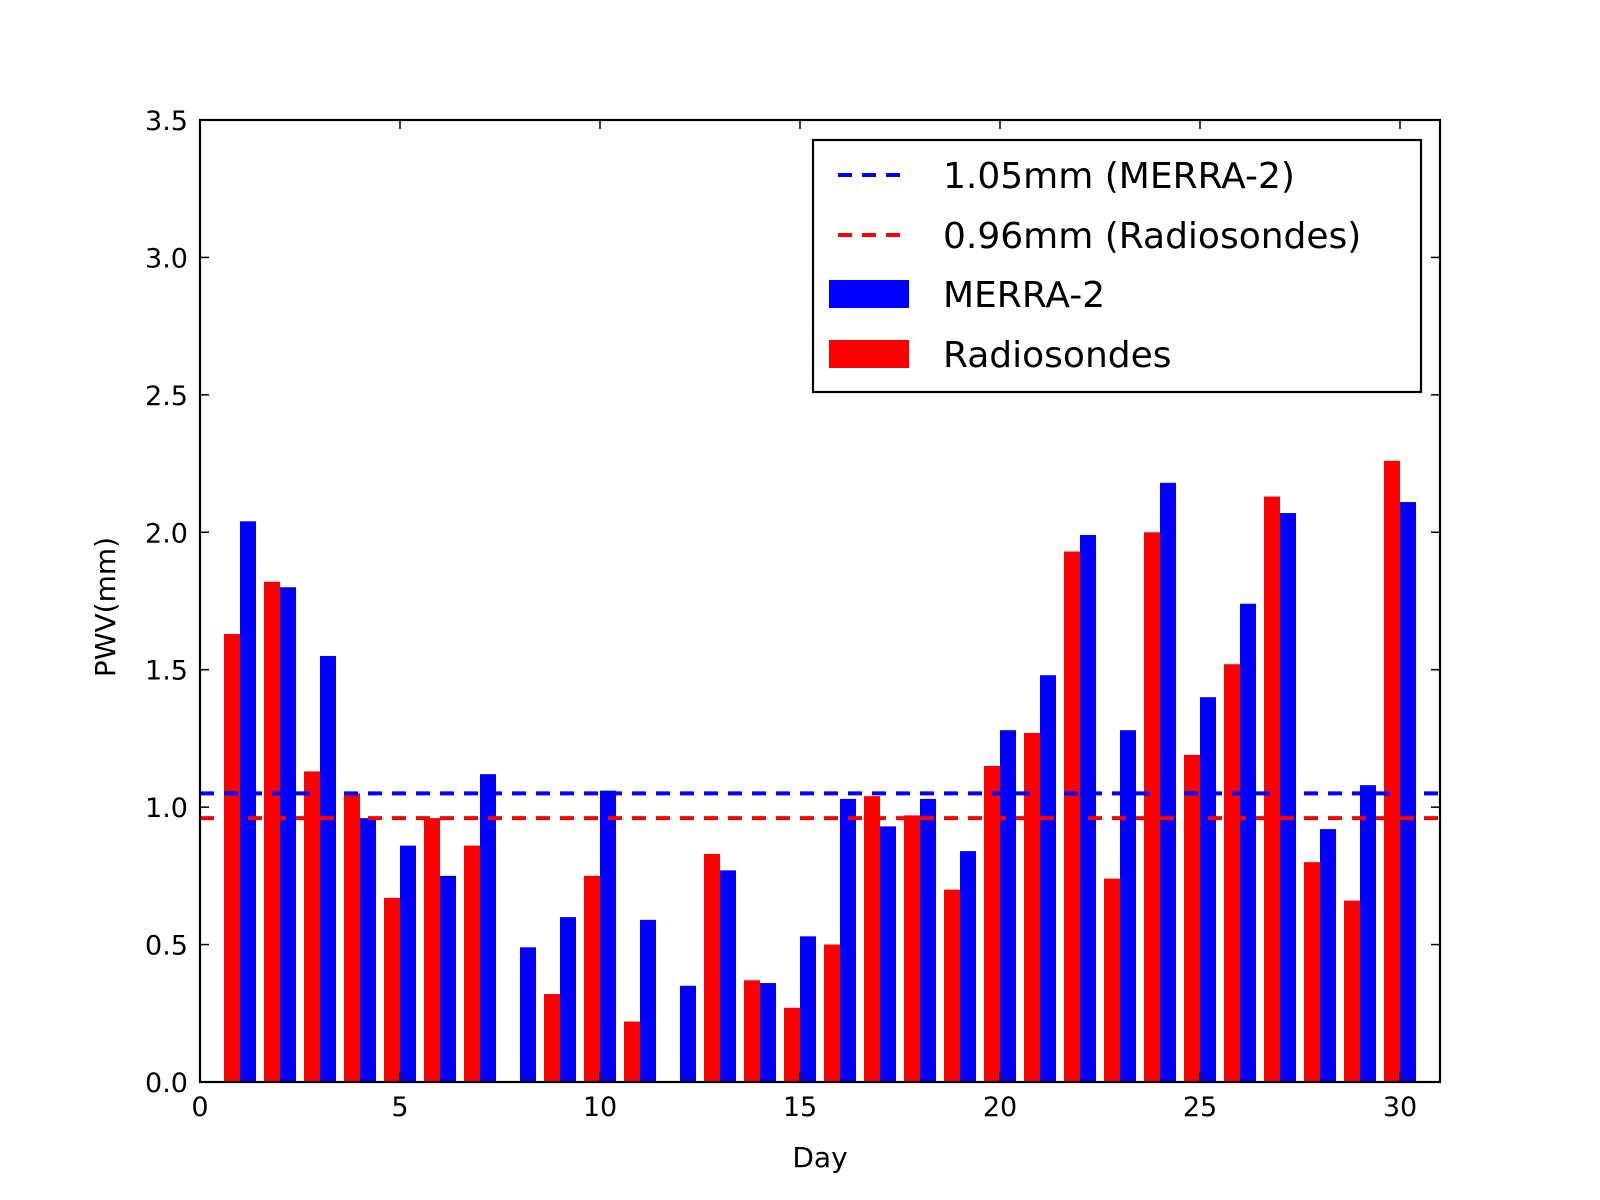  I want to click on x-axis-label: Day, so click(819, 1157).